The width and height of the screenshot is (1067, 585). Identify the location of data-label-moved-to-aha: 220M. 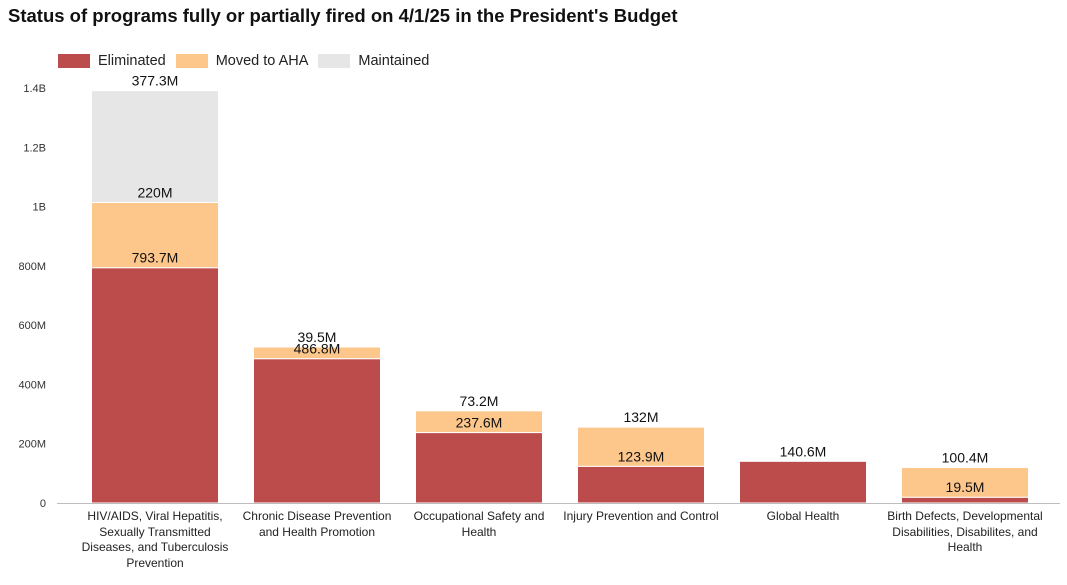
(154, 193).